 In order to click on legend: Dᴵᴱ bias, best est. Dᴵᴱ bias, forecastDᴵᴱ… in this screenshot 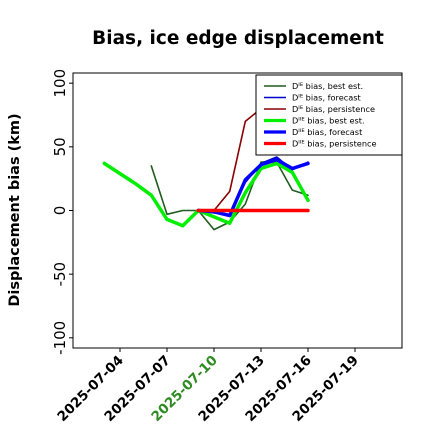, I will do `click(329, 115)`.